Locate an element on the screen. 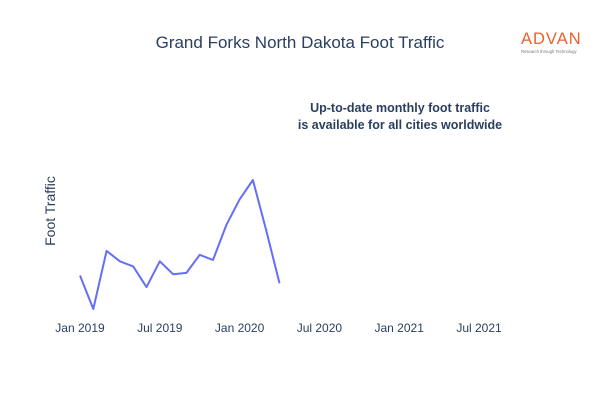 Image resolution: width=600 pixels, height=400 pixels. series-line is located at coordinates (180, 244).